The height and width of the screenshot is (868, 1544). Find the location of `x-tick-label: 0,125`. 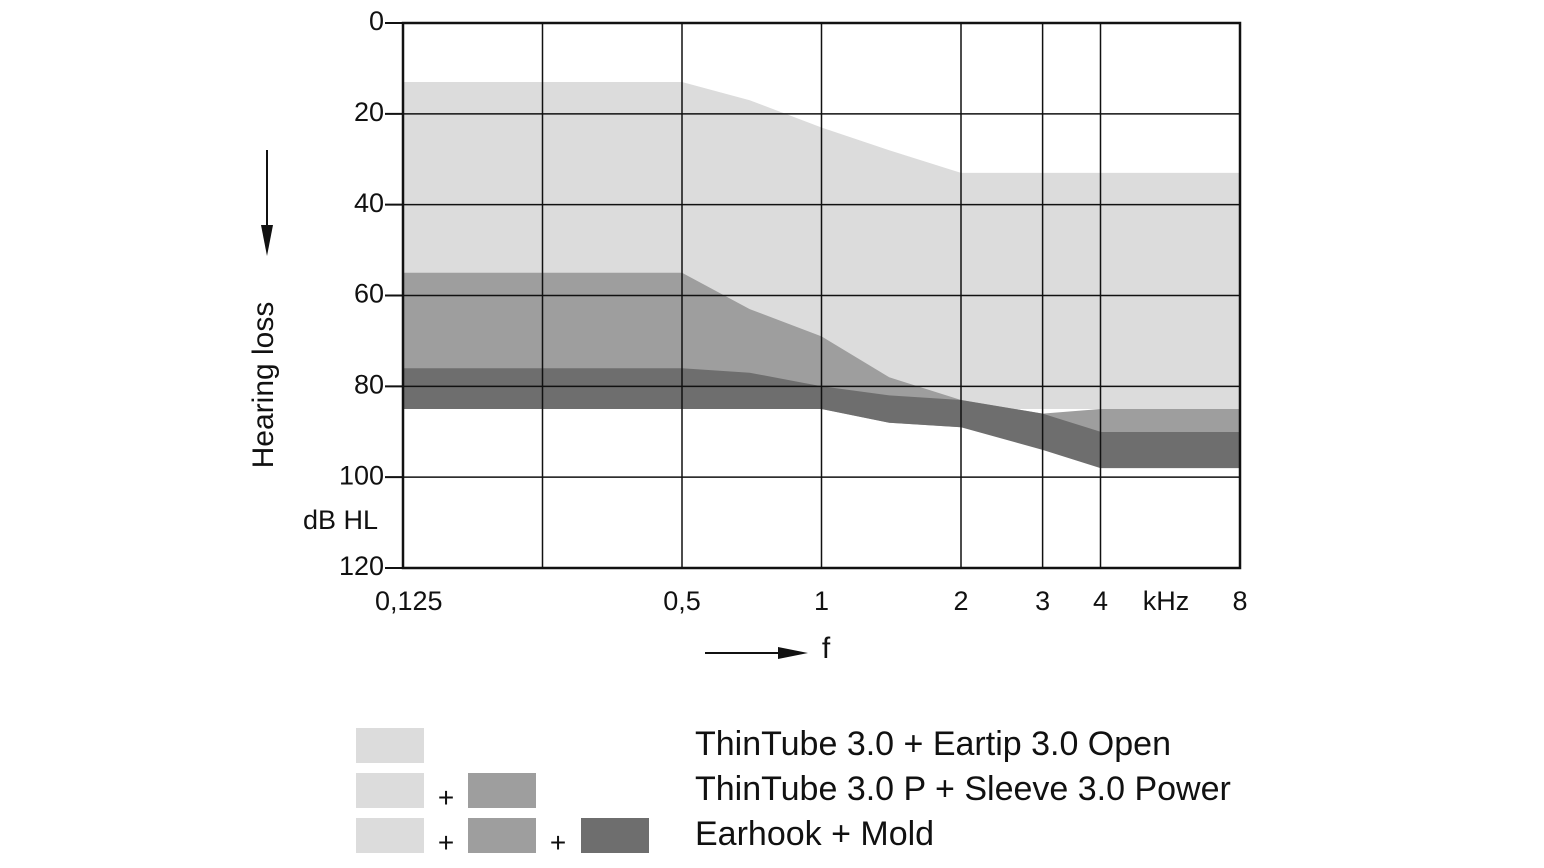

x-tick-label: 0,125 is located at coordinates (409, 601).